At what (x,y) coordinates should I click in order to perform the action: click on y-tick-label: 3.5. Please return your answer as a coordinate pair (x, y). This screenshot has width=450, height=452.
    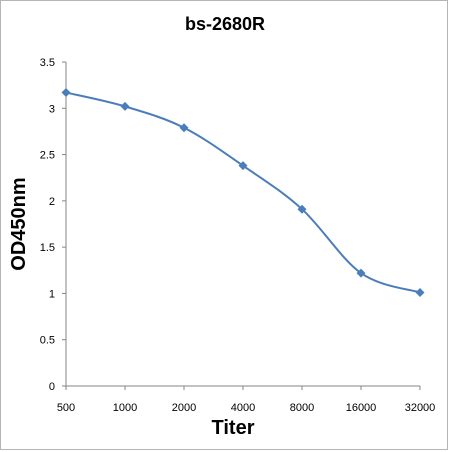
    Looking at the image, I should click on (47, 63).